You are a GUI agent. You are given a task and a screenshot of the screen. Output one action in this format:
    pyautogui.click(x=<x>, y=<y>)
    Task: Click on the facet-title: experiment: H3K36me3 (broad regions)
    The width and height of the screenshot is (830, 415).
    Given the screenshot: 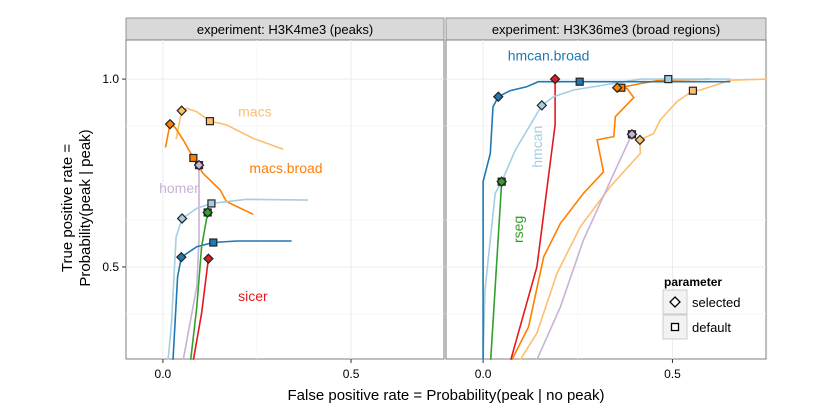 What is the action you would take?
    pyautogui.click(x=606, y=29)
    